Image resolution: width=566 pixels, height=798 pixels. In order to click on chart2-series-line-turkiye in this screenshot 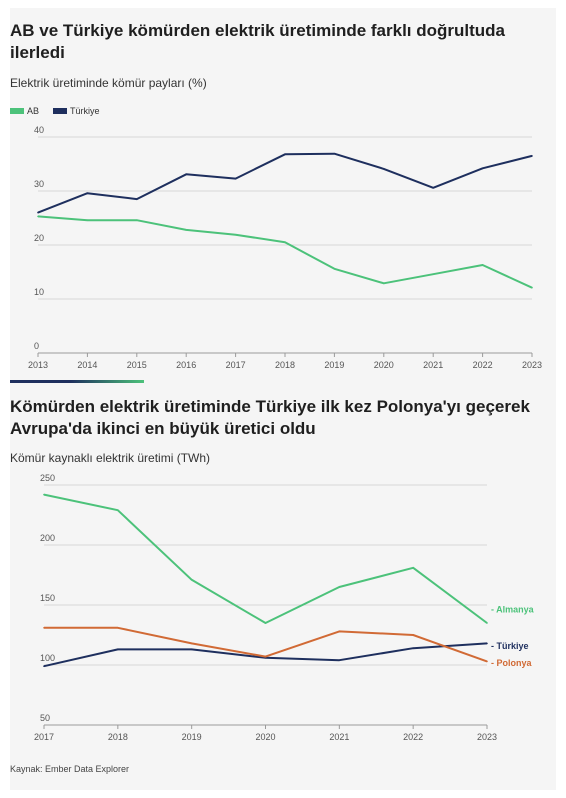, I will do `click(265, 655)`.